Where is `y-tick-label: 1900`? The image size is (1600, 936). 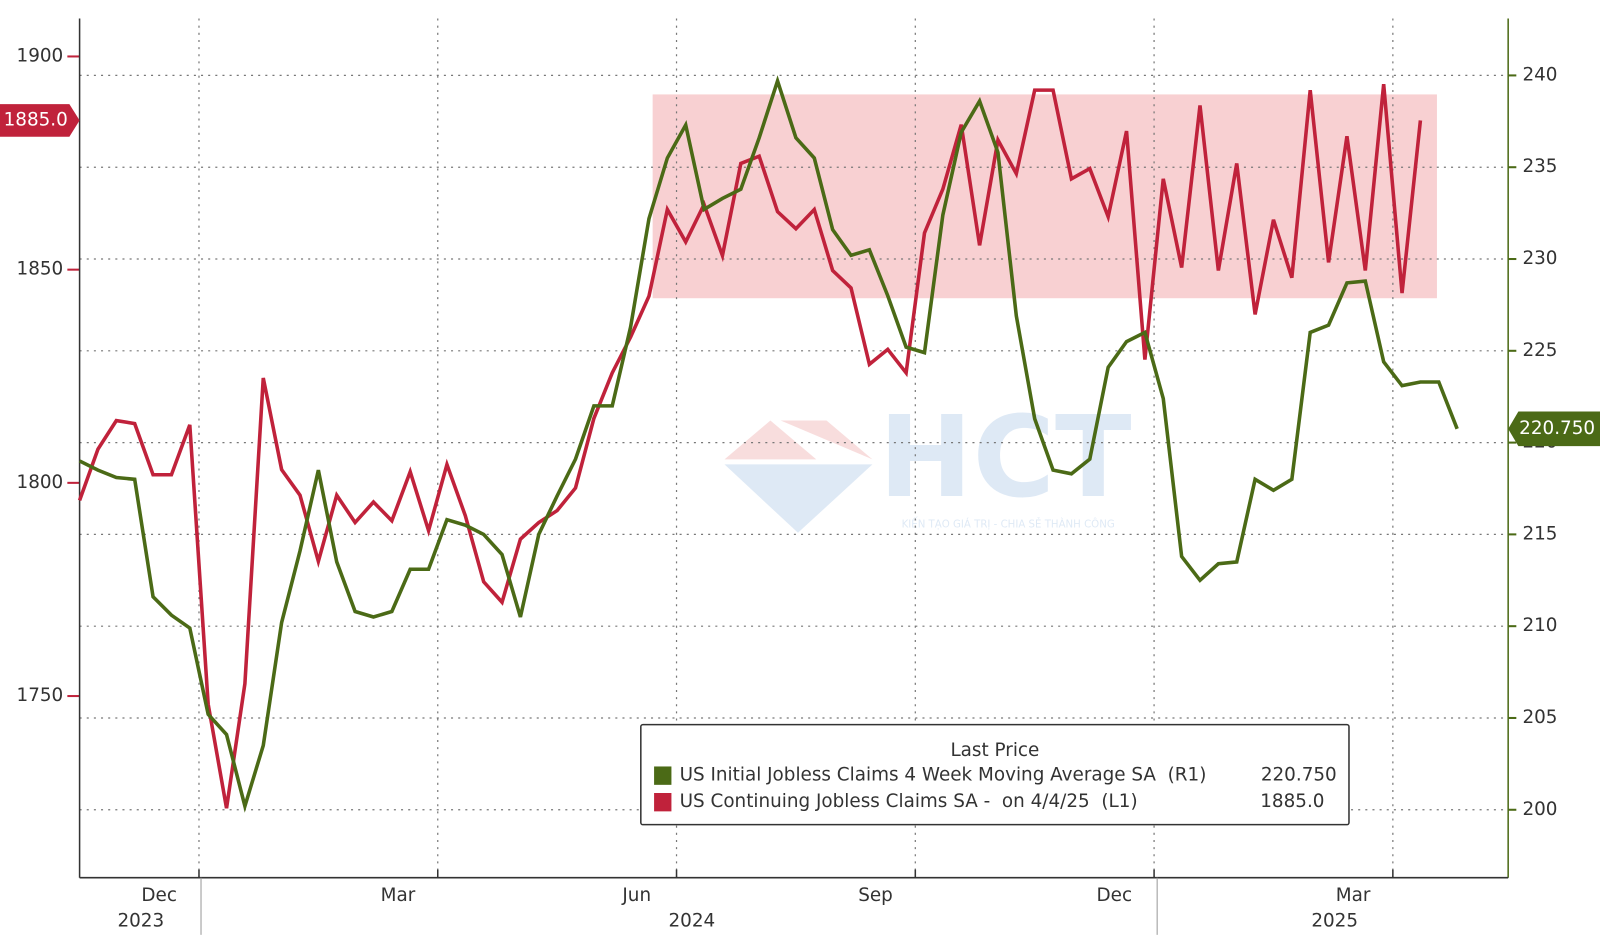
y-tick-label: 1900 is located at coordinates (40, 55).